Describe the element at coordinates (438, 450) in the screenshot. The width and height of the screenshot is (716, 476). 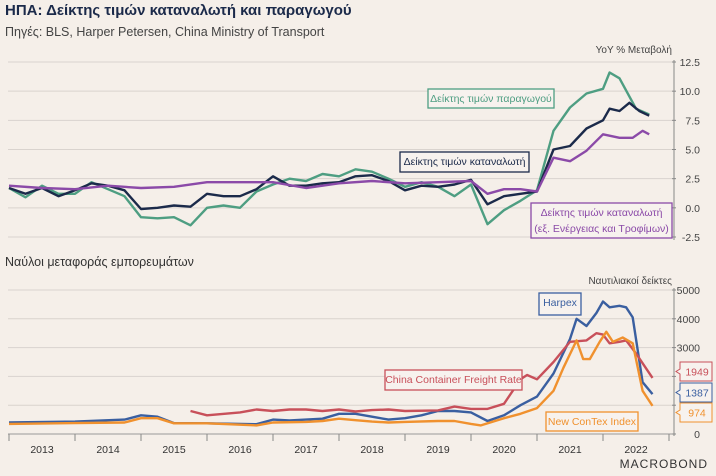
I see `x-tick-label: 2019` at that location.